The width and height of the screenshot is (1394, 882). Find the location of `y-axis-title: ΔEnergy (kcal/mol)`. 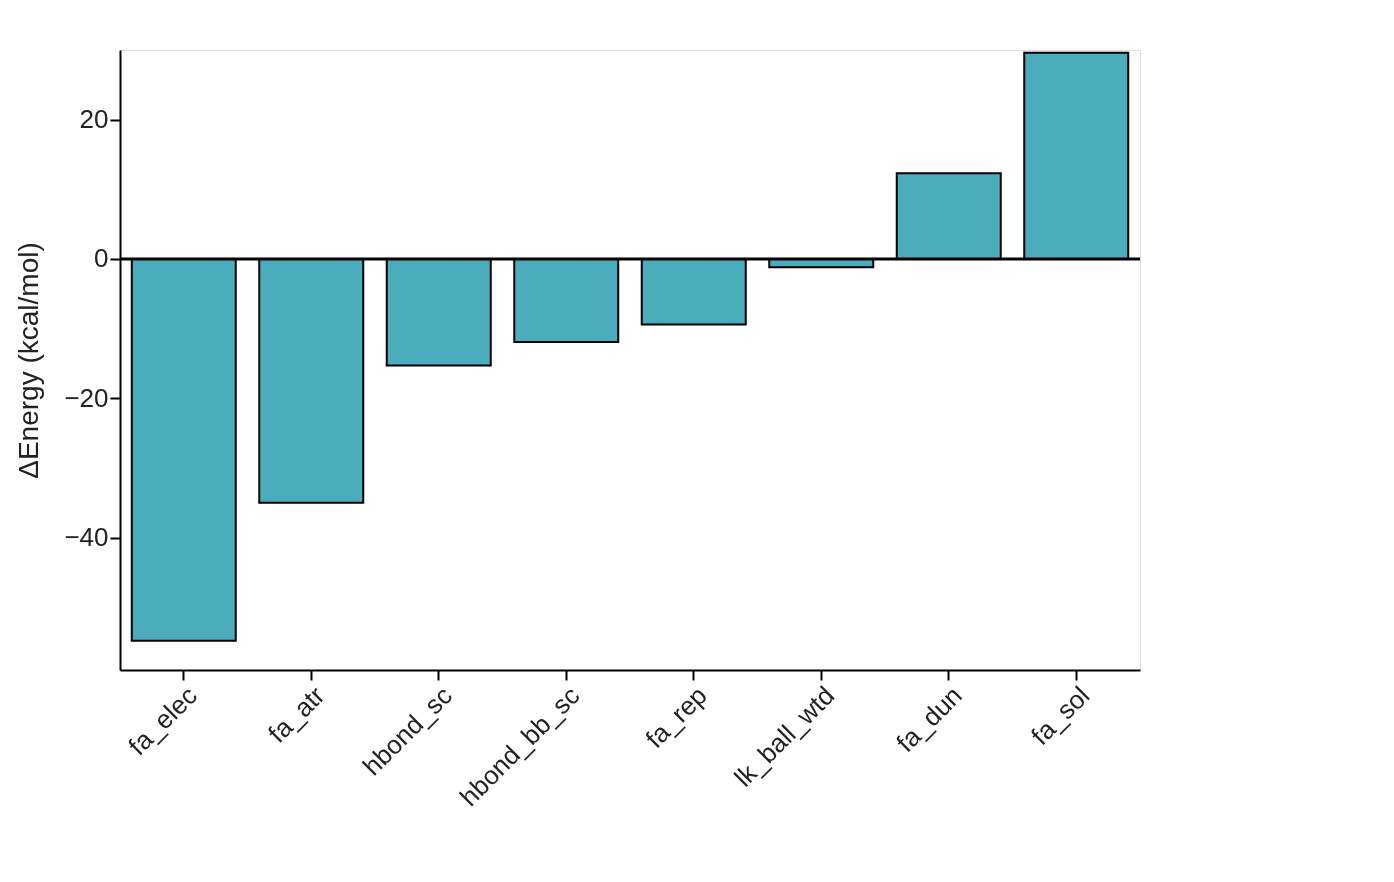

y-axis-title: ΔEnergy (kcal/mol) is located at coordinates (29, 360).